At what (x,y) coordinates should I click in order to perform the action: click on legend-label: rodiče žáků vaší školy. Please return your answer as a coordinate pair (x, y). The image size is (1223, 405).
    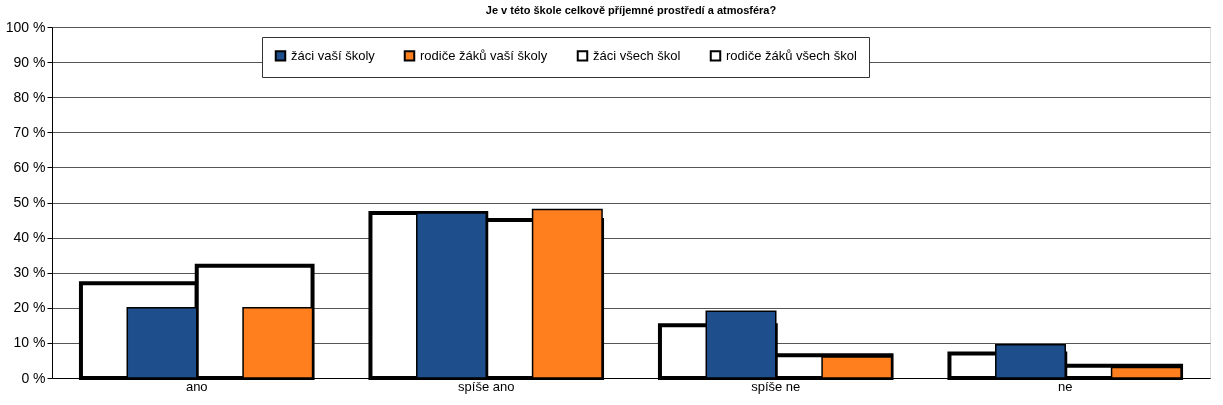
    Looking at the image, I should click on (484, 55).